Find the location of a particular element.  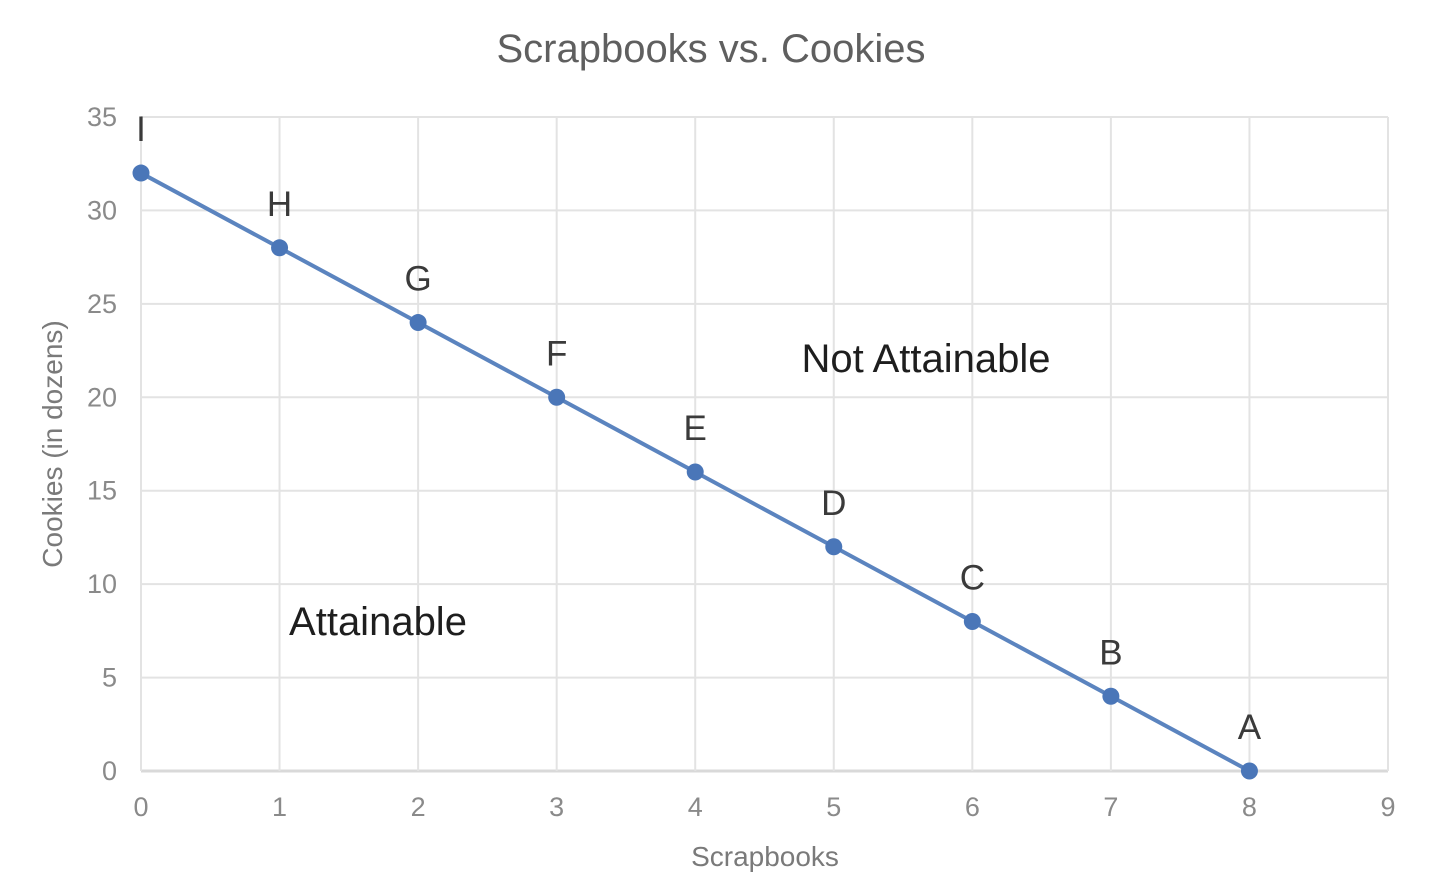

point-label-c: C is located at coordinates (972, 578).